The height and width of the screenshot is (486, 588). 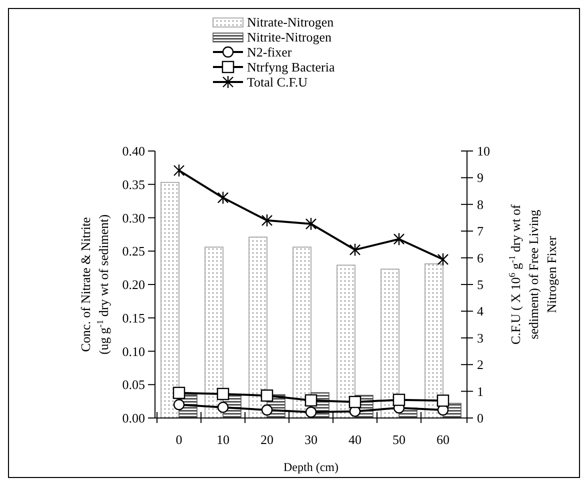 I want to click on y2-tick-label: 10, so click(x=483, y=151).